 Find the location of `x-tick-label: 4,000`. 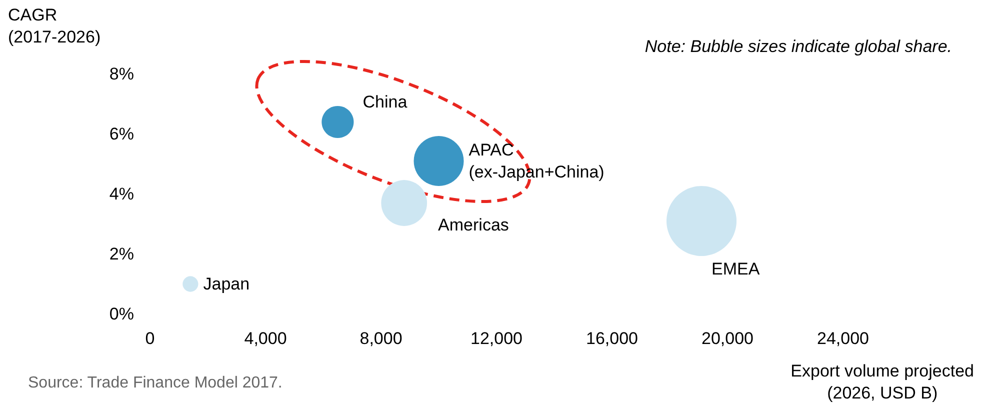

x-tick-label: 4,000 is located at coordinates (265, 338).